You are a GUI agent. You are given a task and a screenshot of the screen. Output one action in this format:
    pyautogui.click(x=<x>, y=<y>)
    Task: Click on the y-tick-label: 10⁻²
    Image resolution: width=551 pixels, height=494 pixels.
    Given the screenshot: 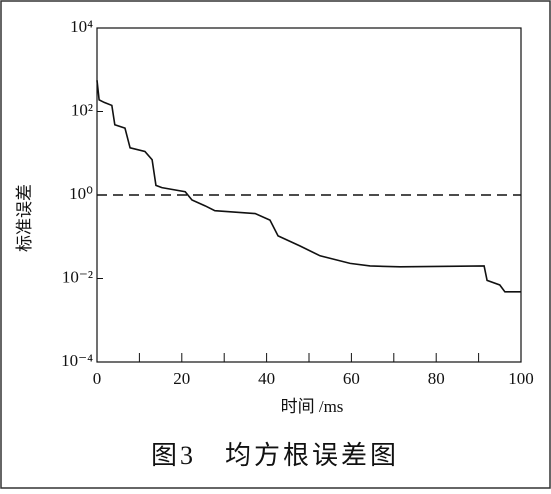 What is the action you would take?
    pyautogui.click(x=77, y=276)
    